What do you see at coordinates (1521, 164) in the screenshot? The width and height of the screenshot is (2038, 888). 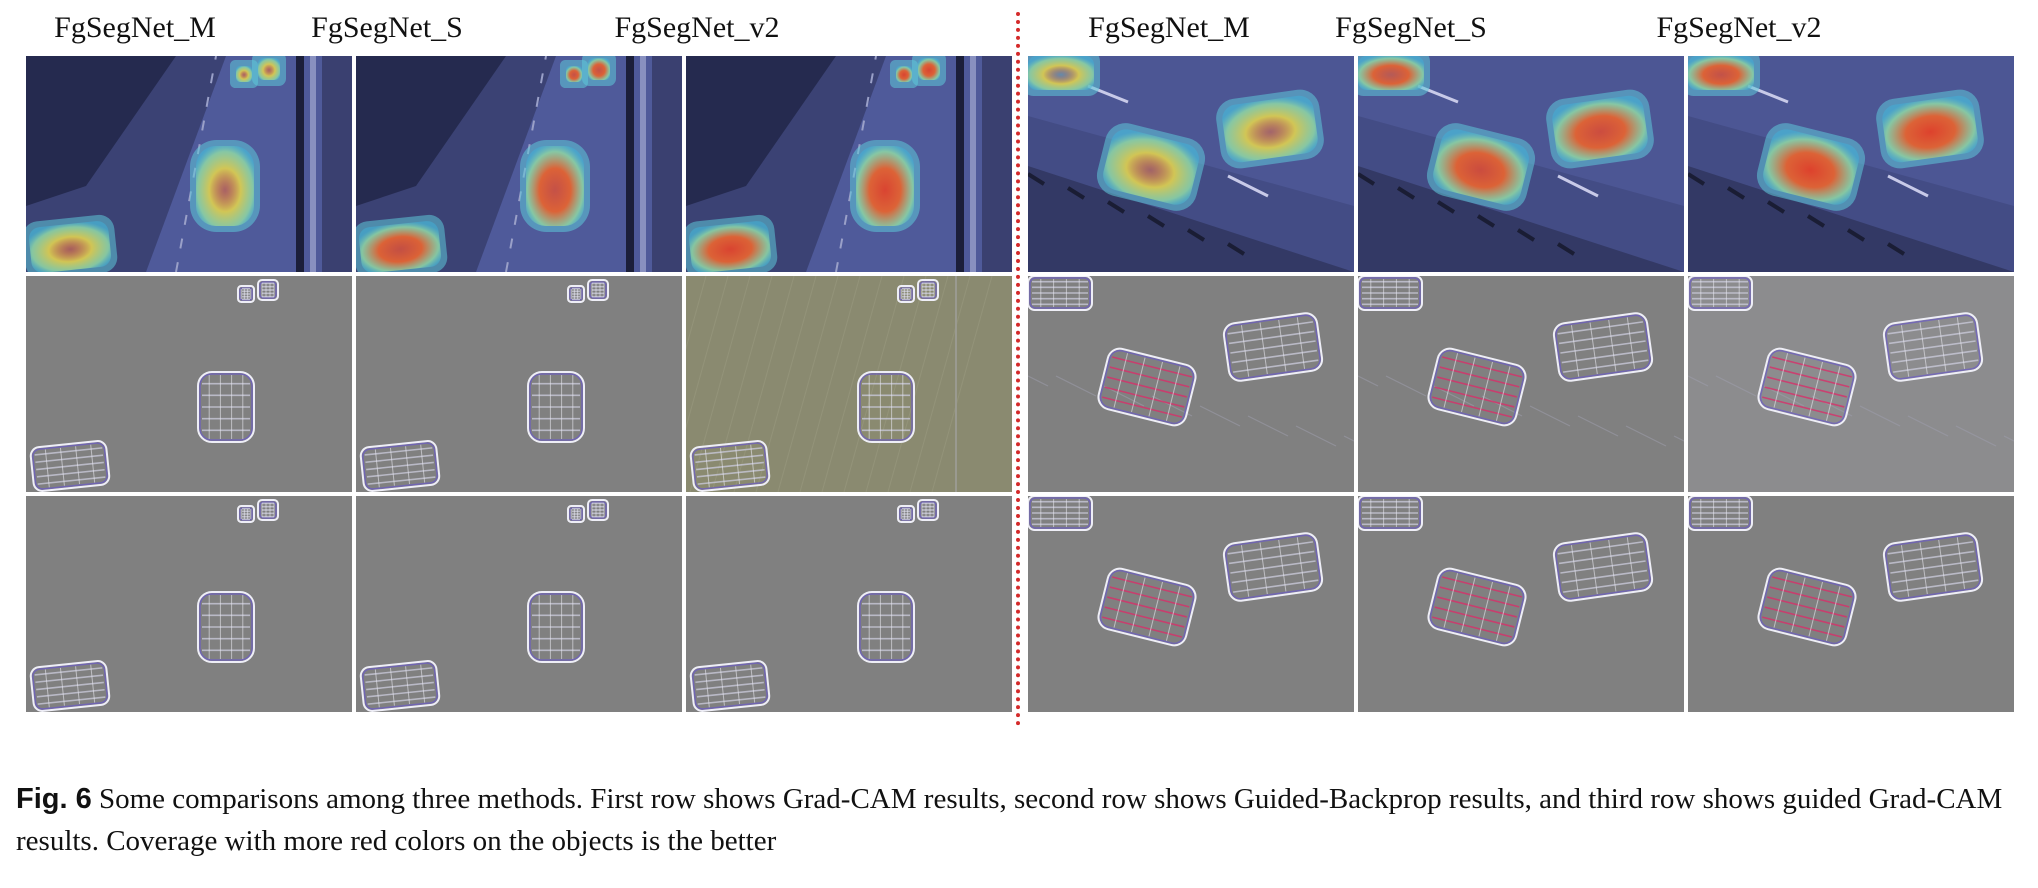 I see `result-image-r1-c5` at bounding box center [1521, 164].